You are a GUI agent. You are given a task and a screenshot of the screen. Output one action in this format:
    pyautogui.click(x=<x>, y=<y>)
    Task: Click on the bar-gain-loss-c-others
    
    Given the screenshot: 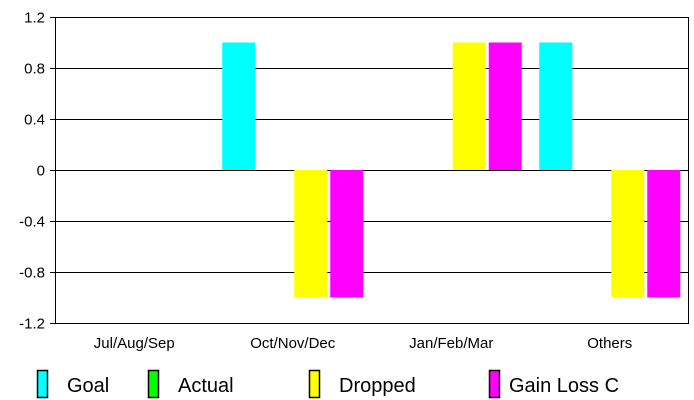 What is the action you would take?
    pyautogui.click(x=664, y=234)
    